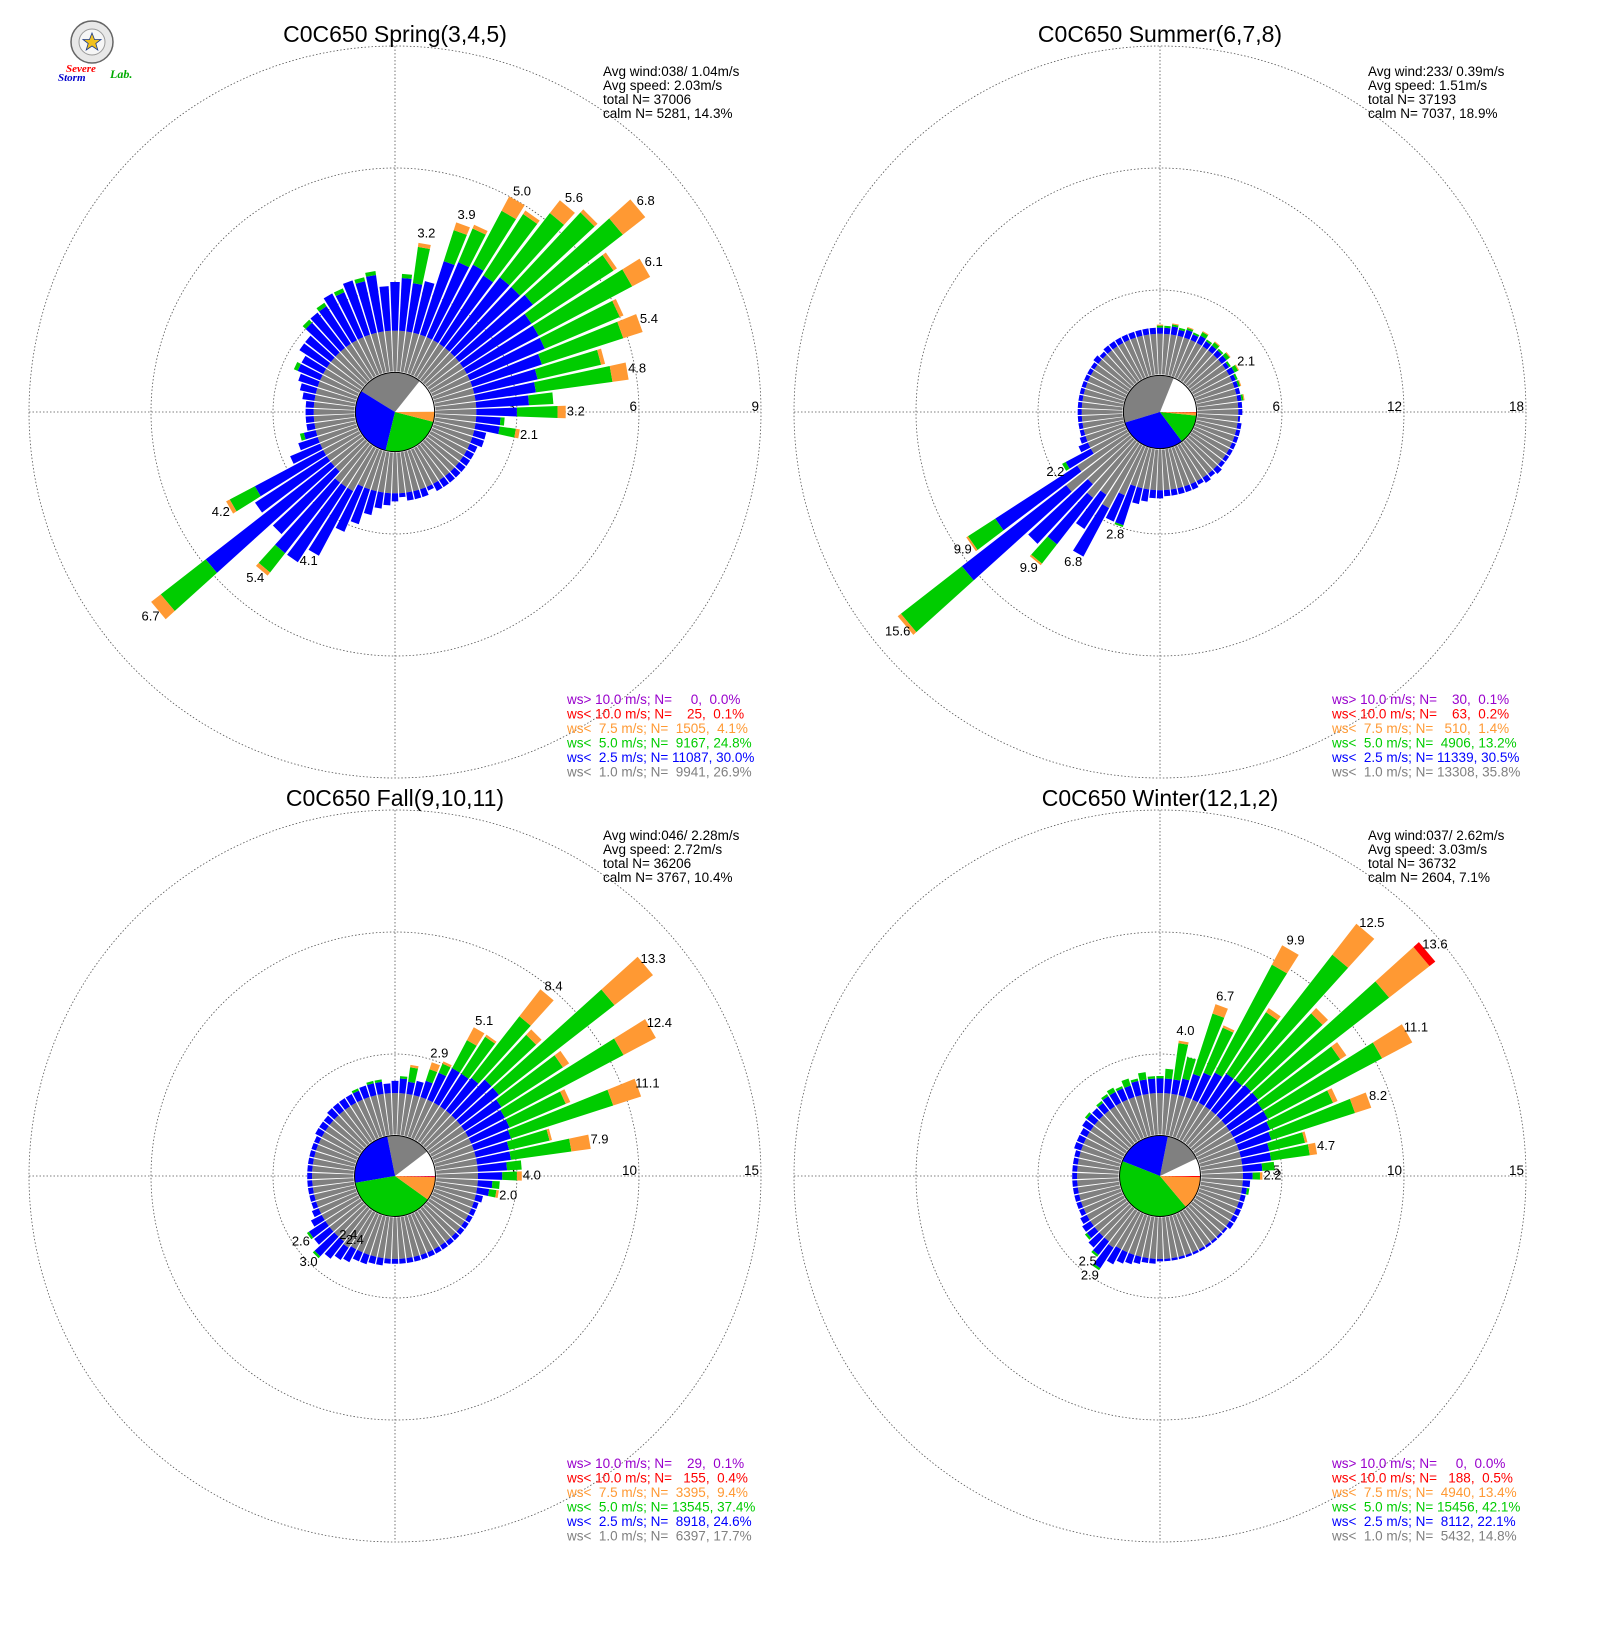  I want to click on panel-stat: Avg wind:046/ 2.28m/s, so click(671, 835).